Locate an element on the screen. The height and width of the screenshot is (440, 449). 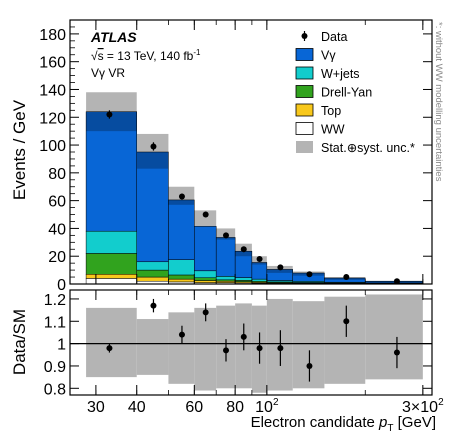
y-tick-label-ratio: 0.9 is located at coordinates (55, 367).